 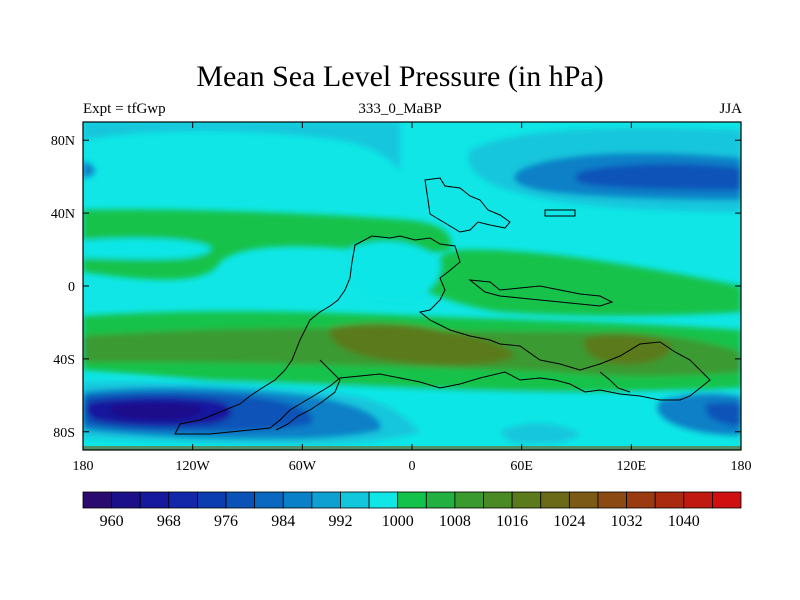 What do you see at coordinates (71, 287) in the screenshot?
I see `lat-tick-label: 0` at bounding box center [71, 287].